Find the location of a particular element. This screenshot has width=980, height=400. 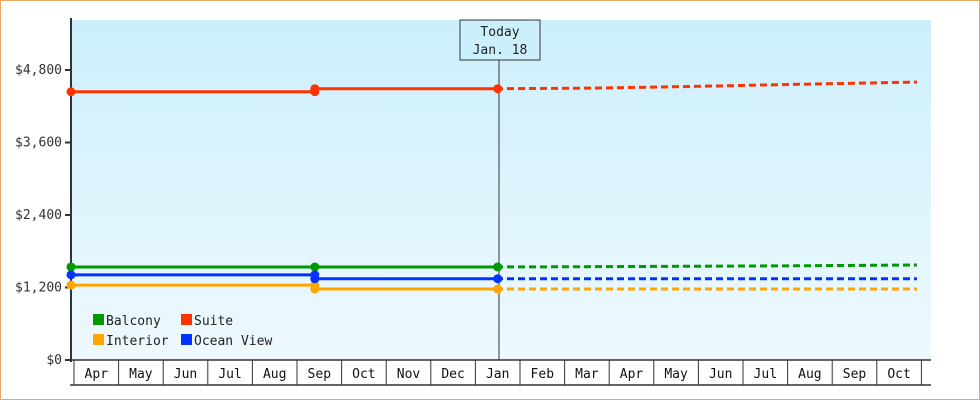

legend-item-balcony: Balcony is located at coordinates (127, 321).